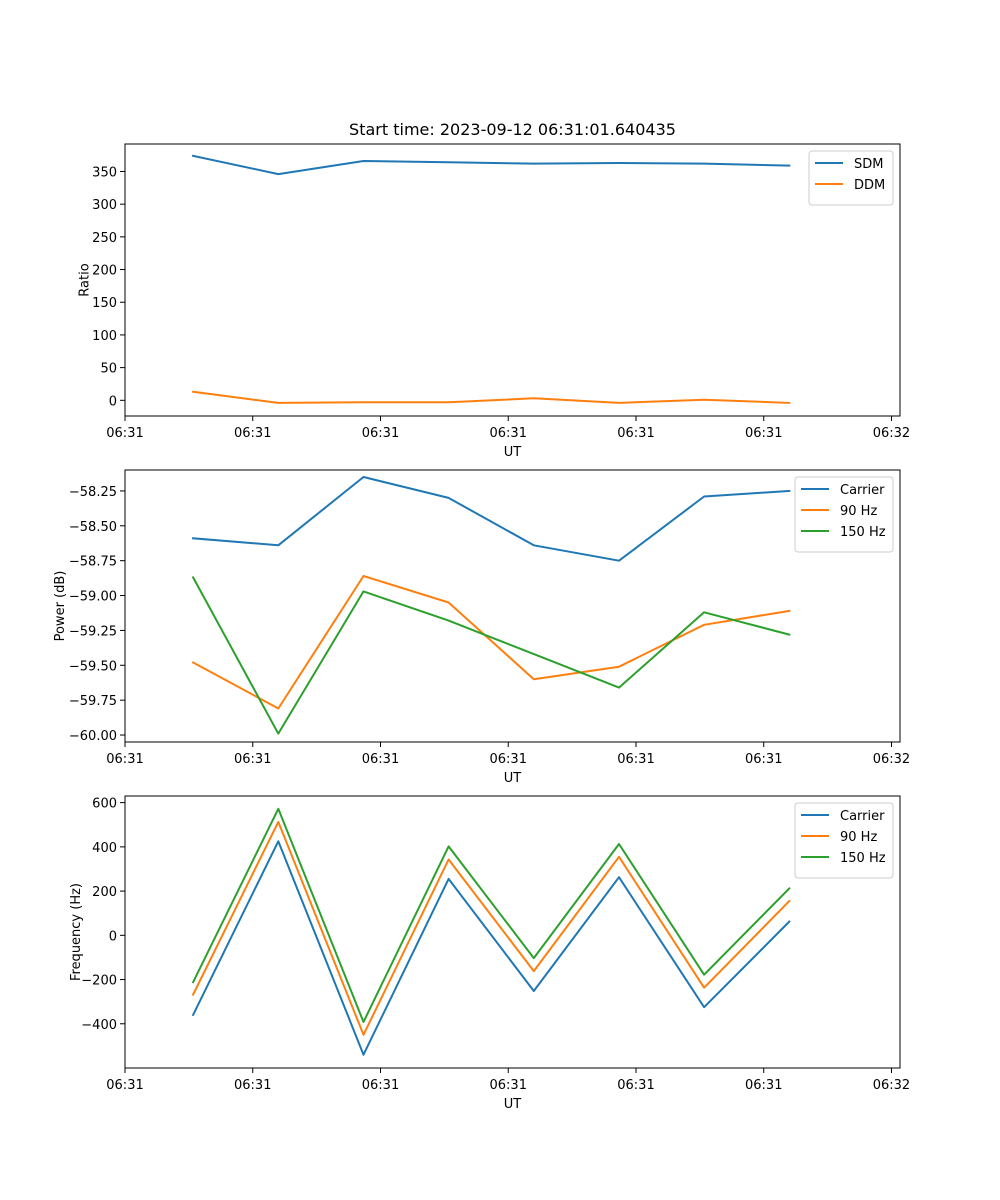 Image resolution: width=1000 pixels, height=1200 pixels. Describe the element at coordinates (93, 562) in the screenshot. I see `y-tick-label: −58.75` at that location.